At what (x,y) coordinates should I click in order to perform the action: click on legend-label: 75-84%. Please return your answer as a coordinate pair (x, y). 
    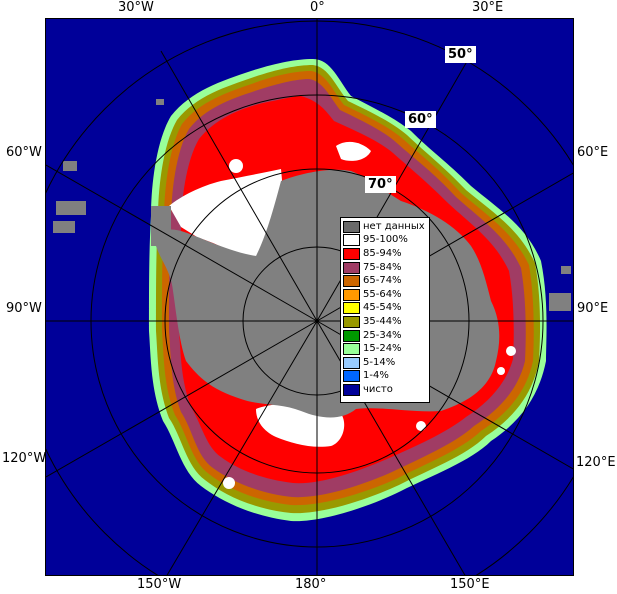
    Looking at the image, I should click on (382, 267).